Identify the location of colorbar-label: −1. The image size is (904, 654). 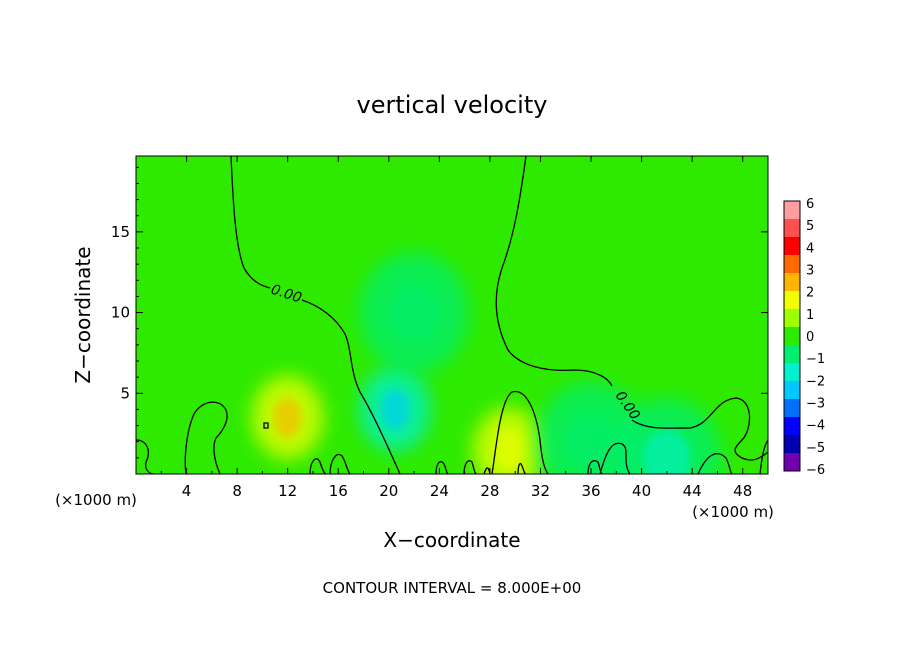
(815, 359).